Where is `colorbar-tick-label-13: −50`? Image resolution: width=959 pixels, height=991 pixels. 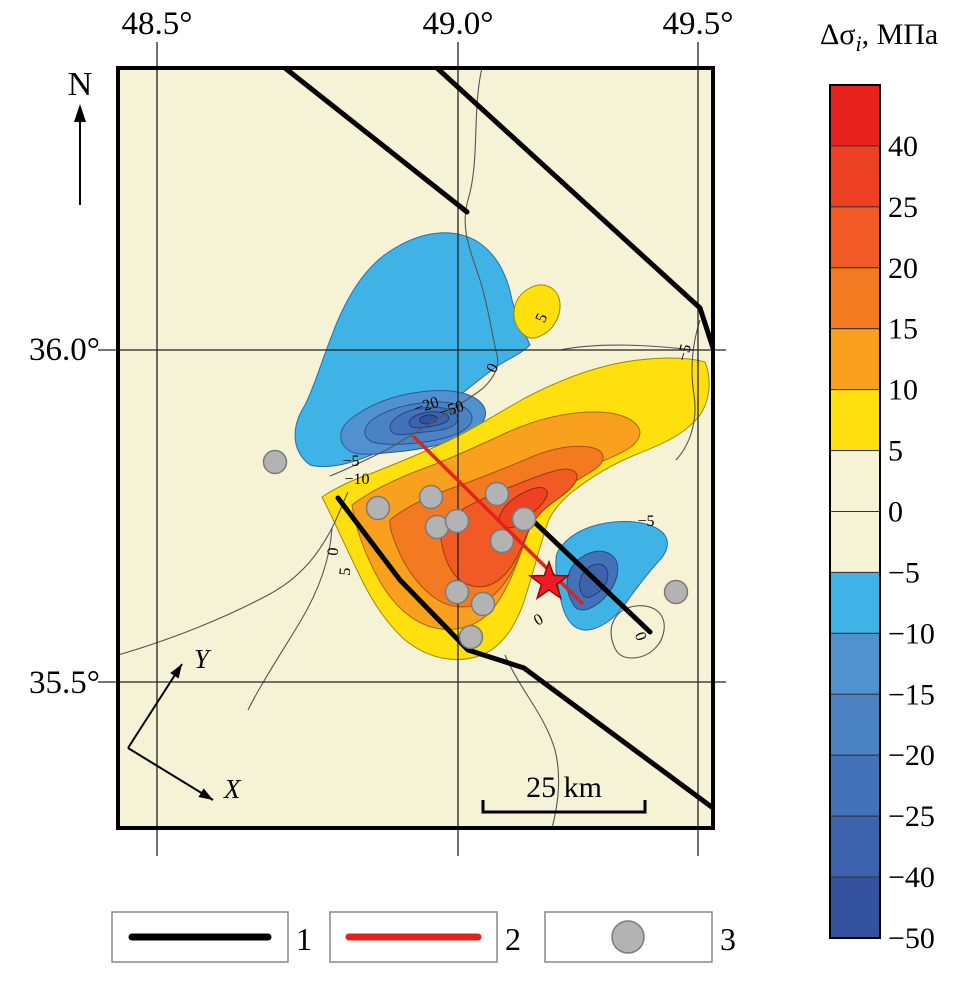
colorbar-tick-label-13: −50 is located at coordinates (911, 938).